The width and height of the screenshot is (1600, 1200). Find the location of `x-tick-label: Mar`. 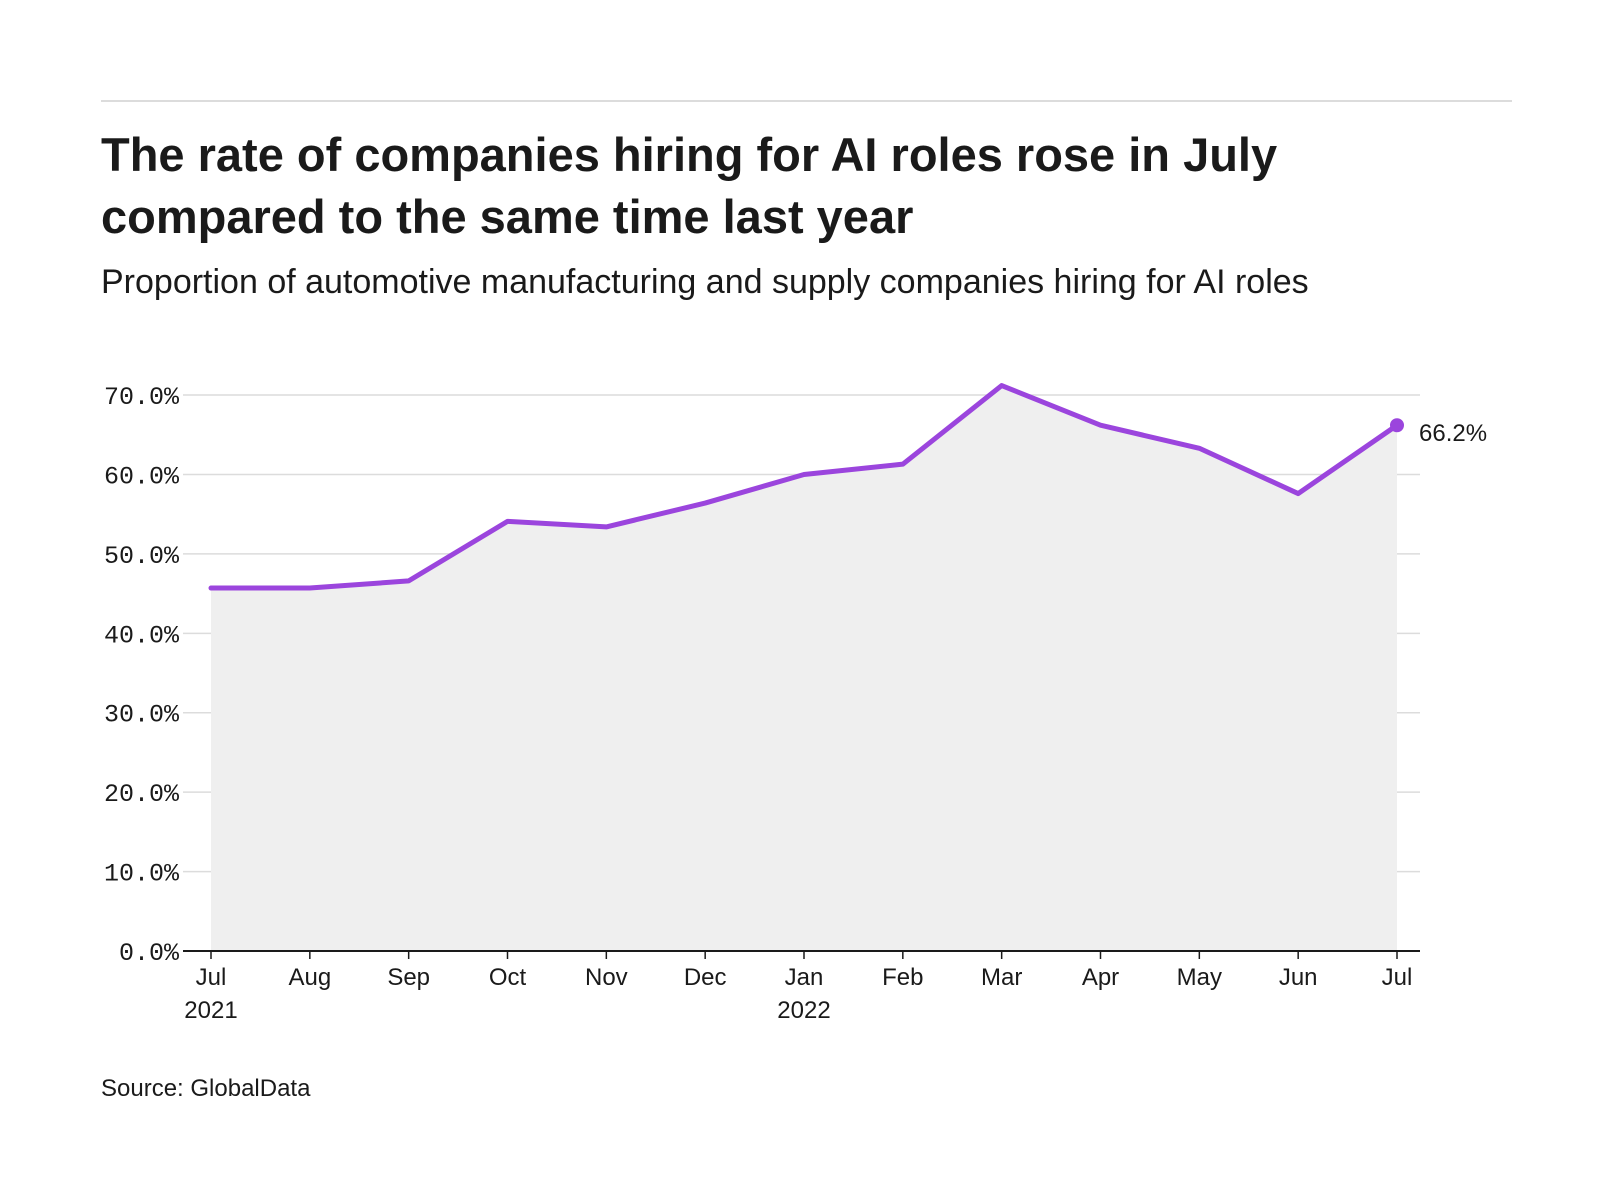

x-tick-label: Mar is located at coordinates (1001, 977).